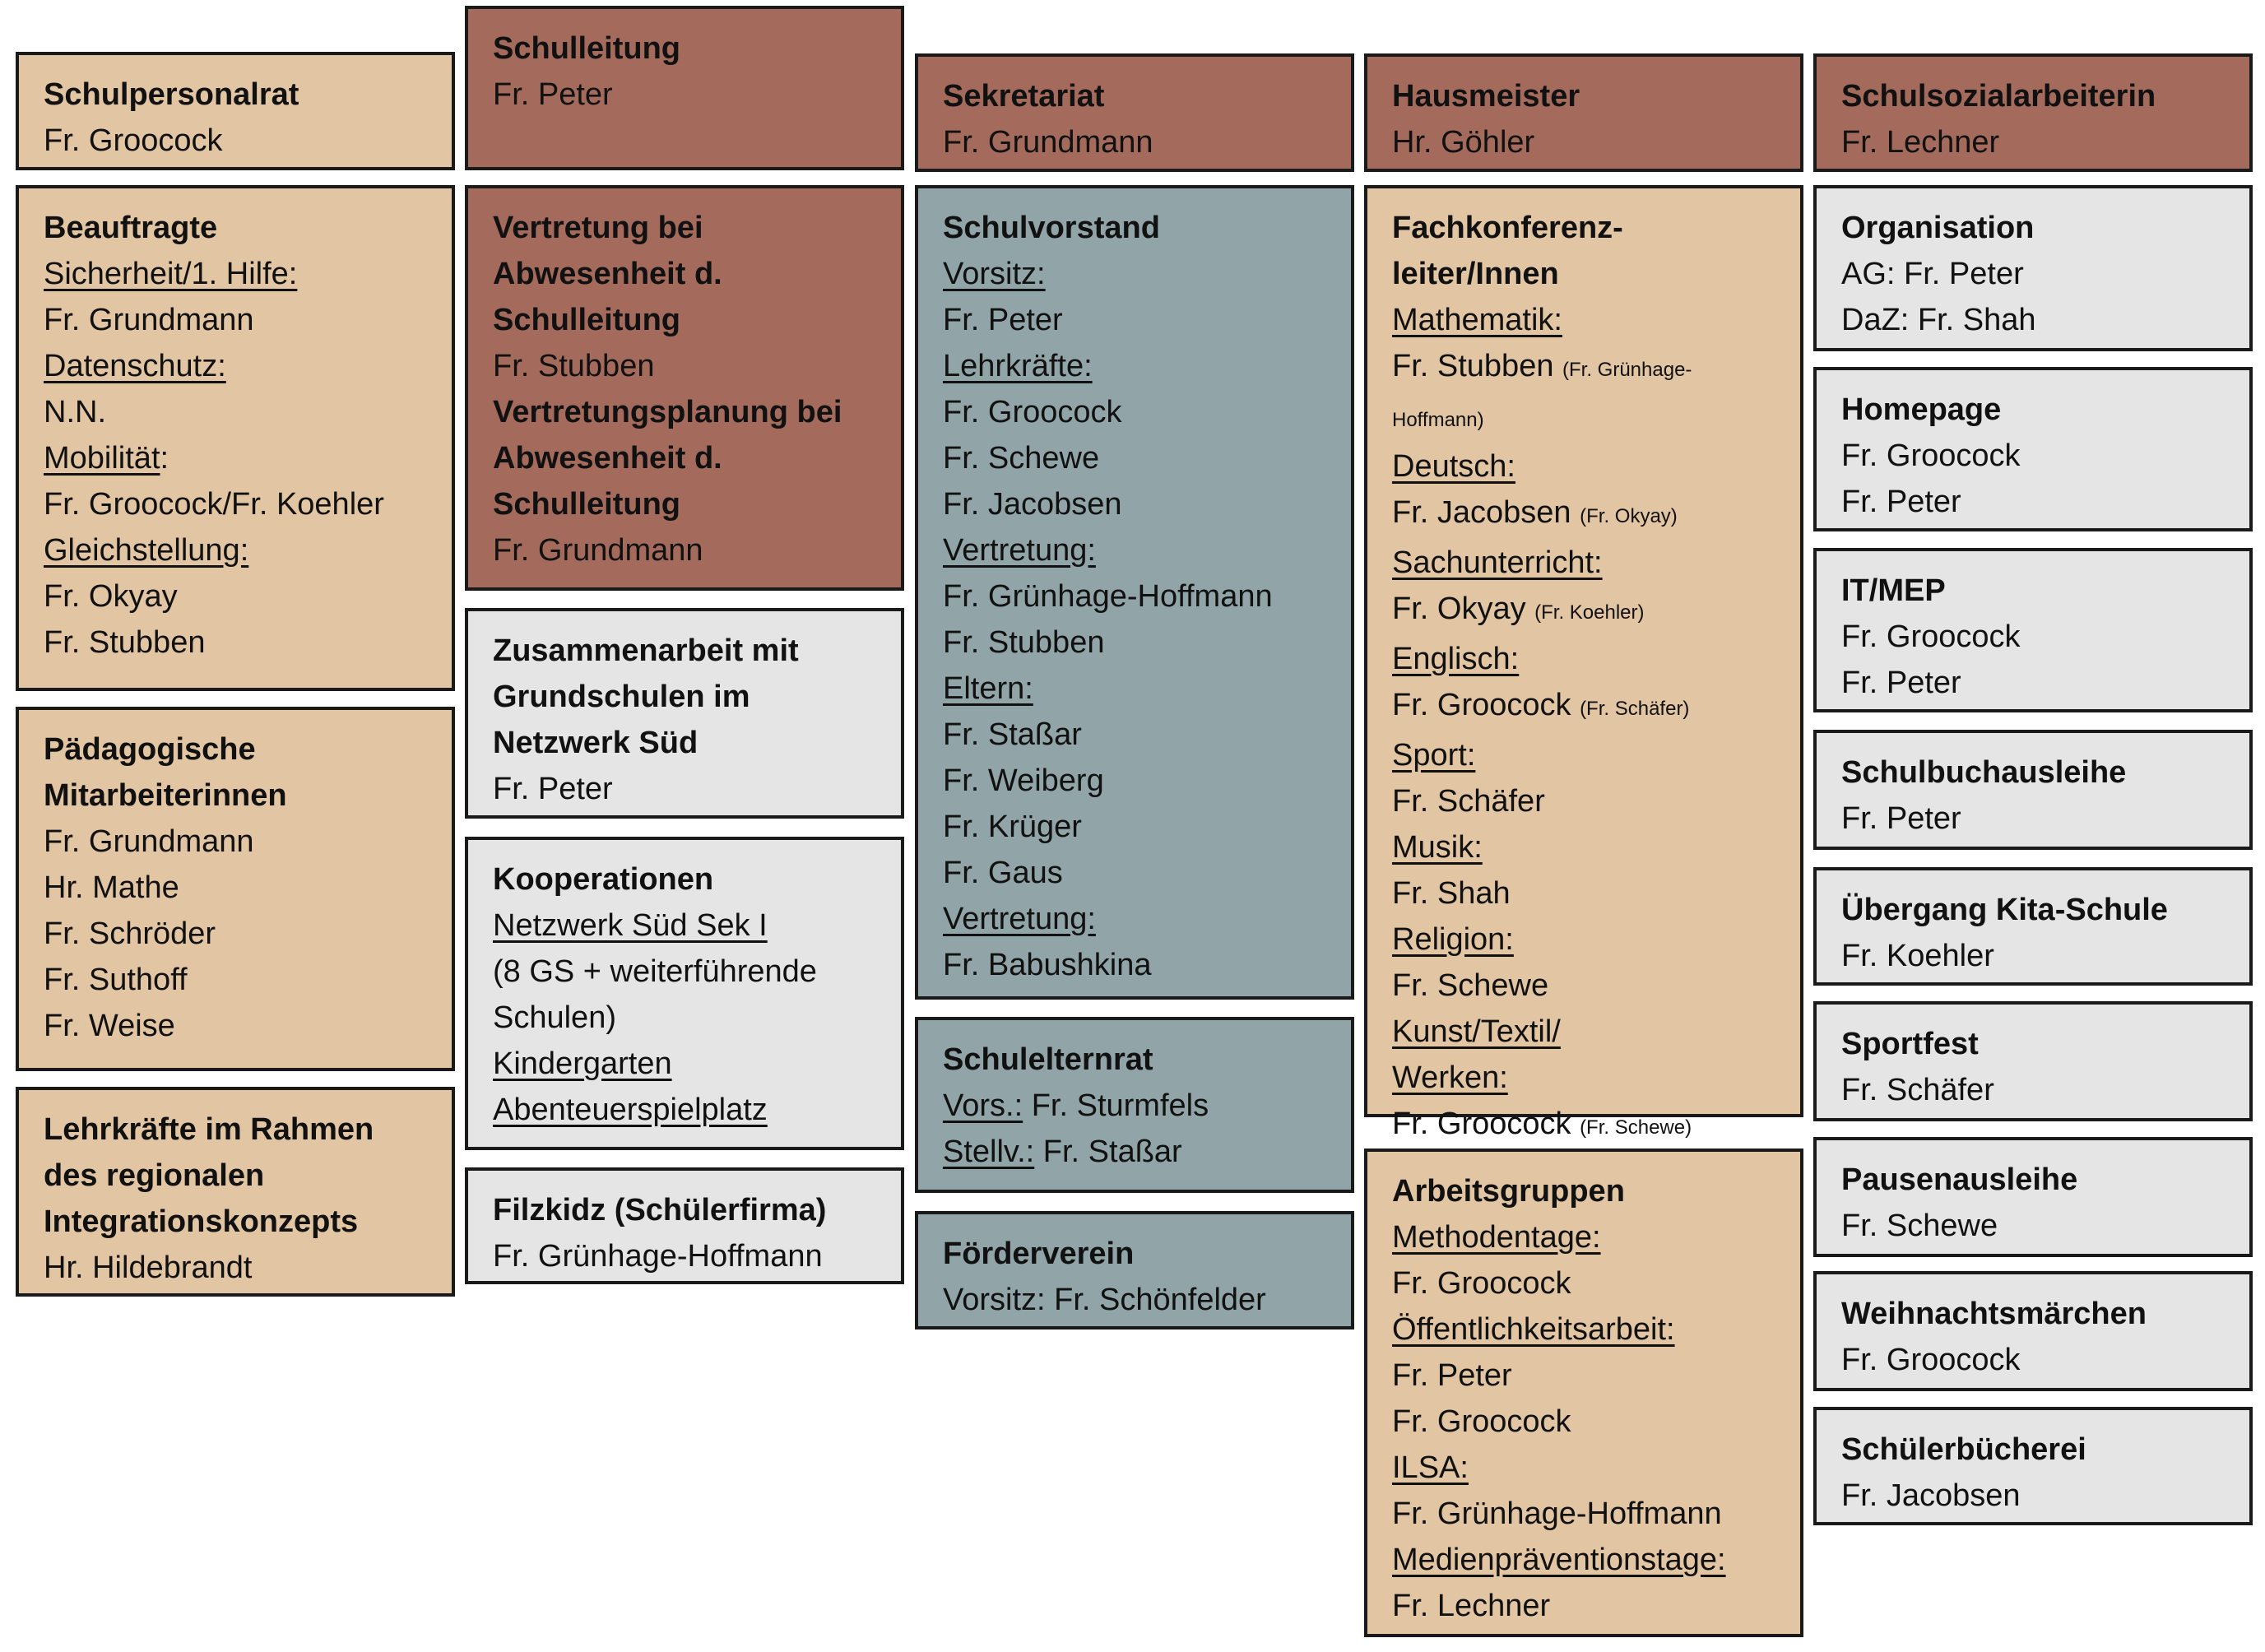 Image resolution: width=2265 pixels, height=1652 pixels. I want to click on name-text: Fr. Suthoff, so click(116, 980).